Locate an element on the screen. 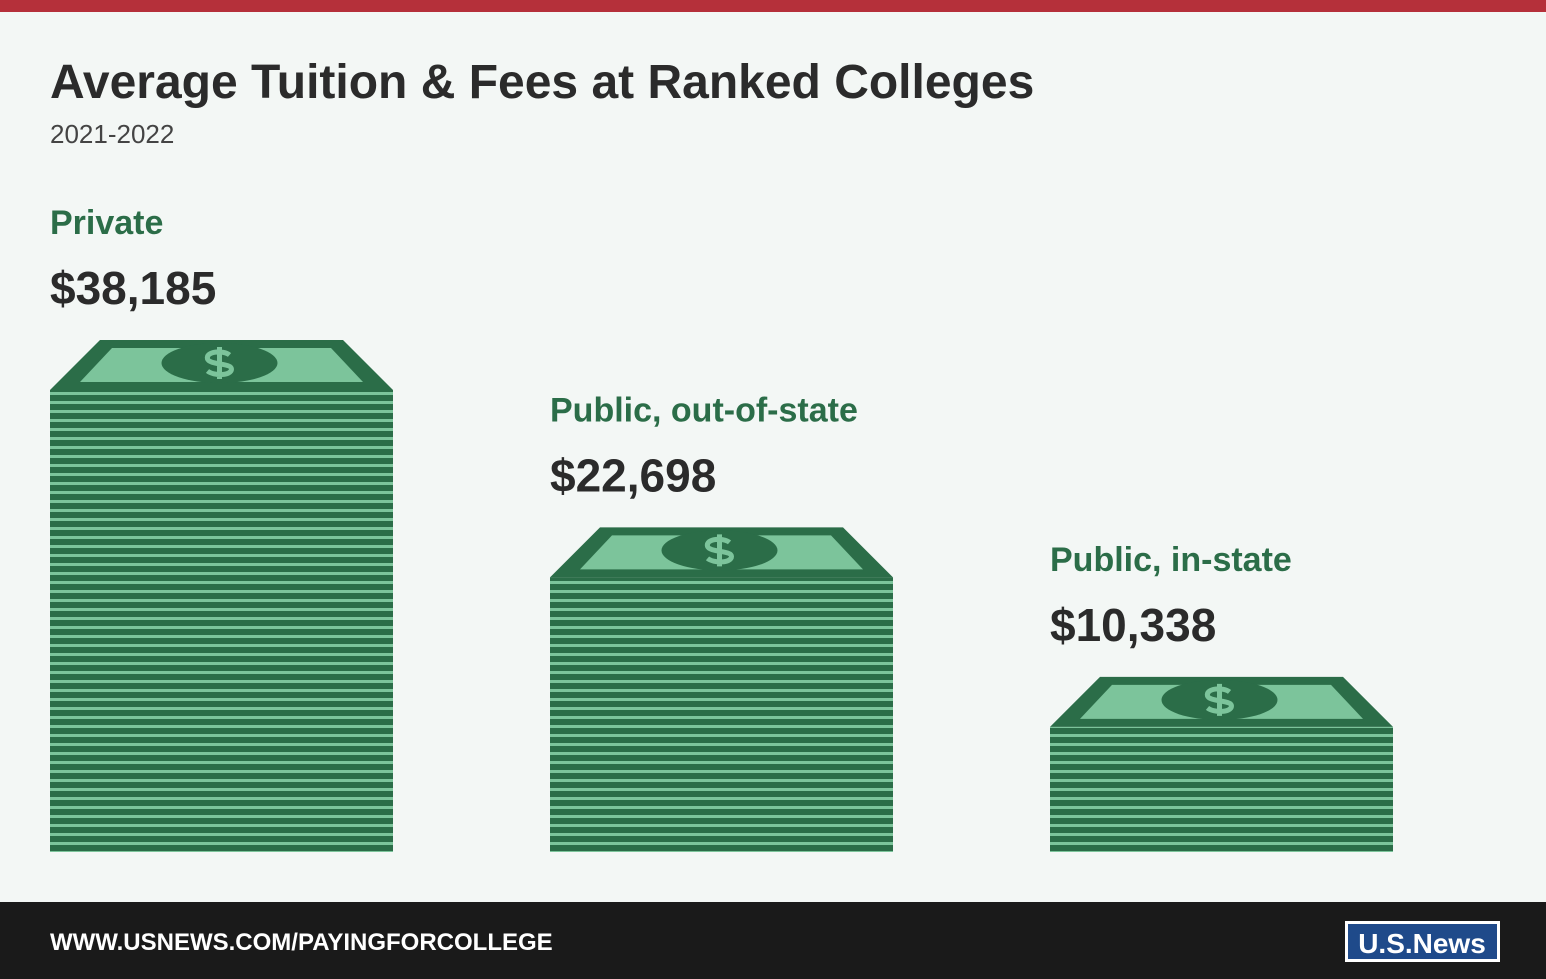 This screenshot has height=979, width=1546. top-band is located at coordinates (773, 6).